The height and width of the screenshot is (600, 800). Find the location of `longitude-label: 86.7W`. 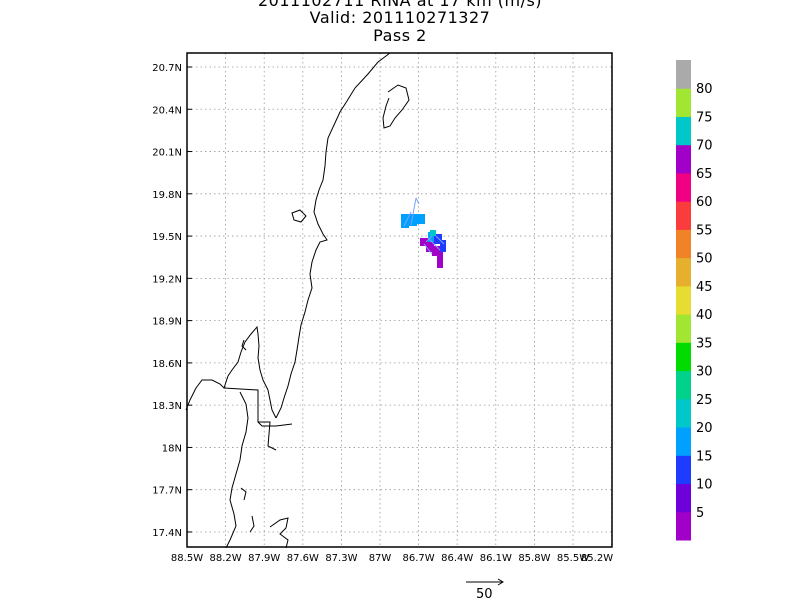

longitude-label: 86.7W is located at coordinates (419, 558).